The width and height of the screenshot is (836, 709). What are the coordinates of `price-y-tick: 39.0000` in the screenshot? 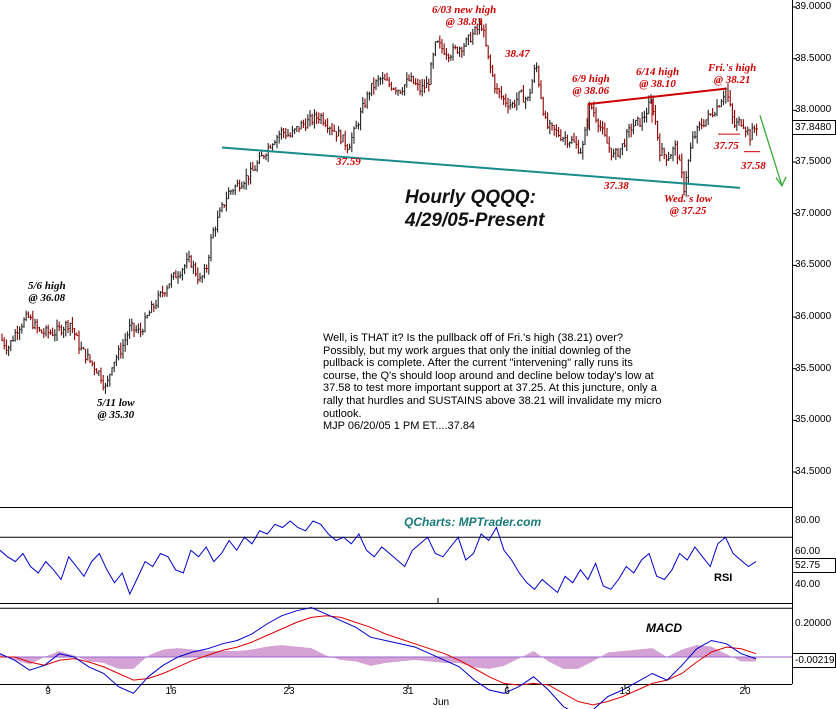 It's located at (813, 6).